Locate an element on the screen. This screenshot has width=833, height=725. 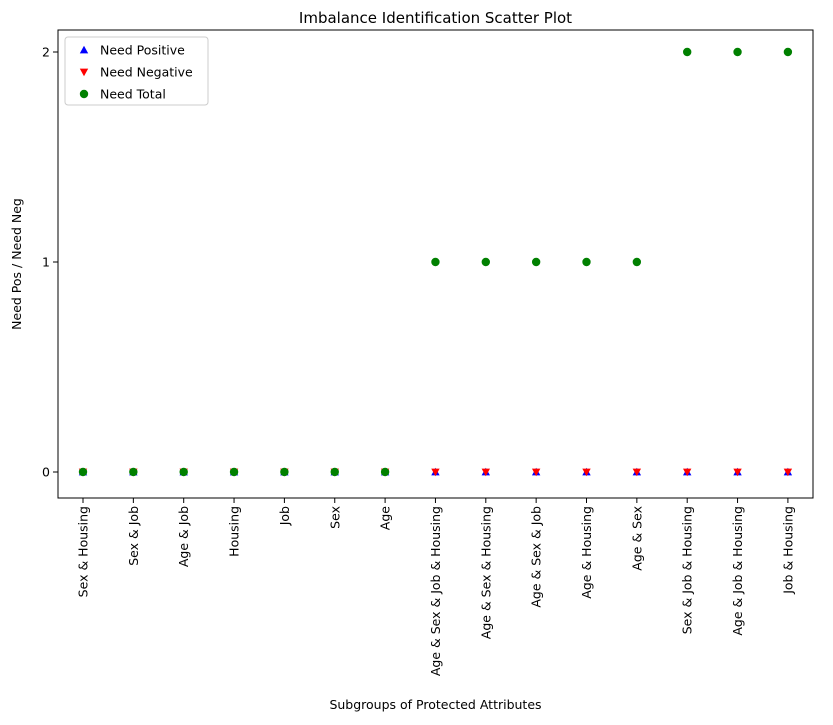
x-tick-label: Sex & Job & Housing is located at coordinates (687, 570).